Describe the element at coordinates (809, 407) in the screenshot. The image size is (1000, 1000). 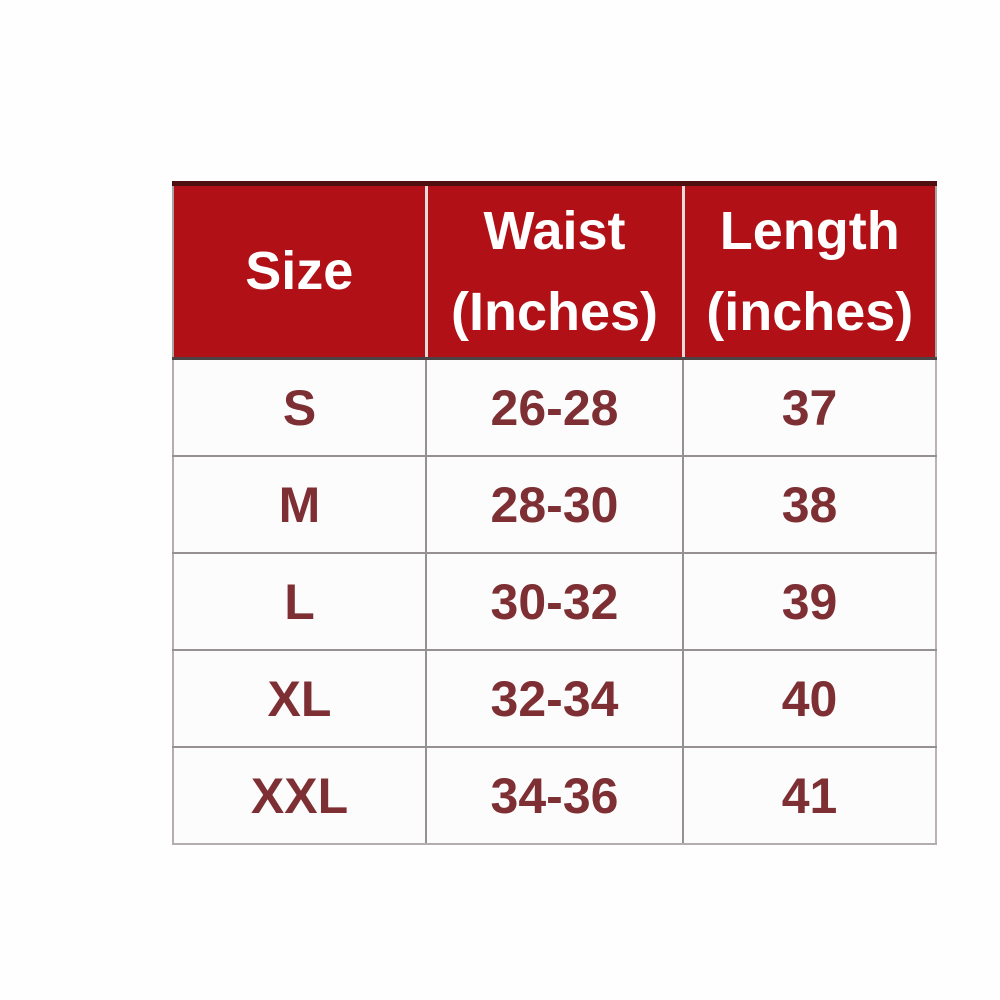
I see `length-value: 37` at that location.